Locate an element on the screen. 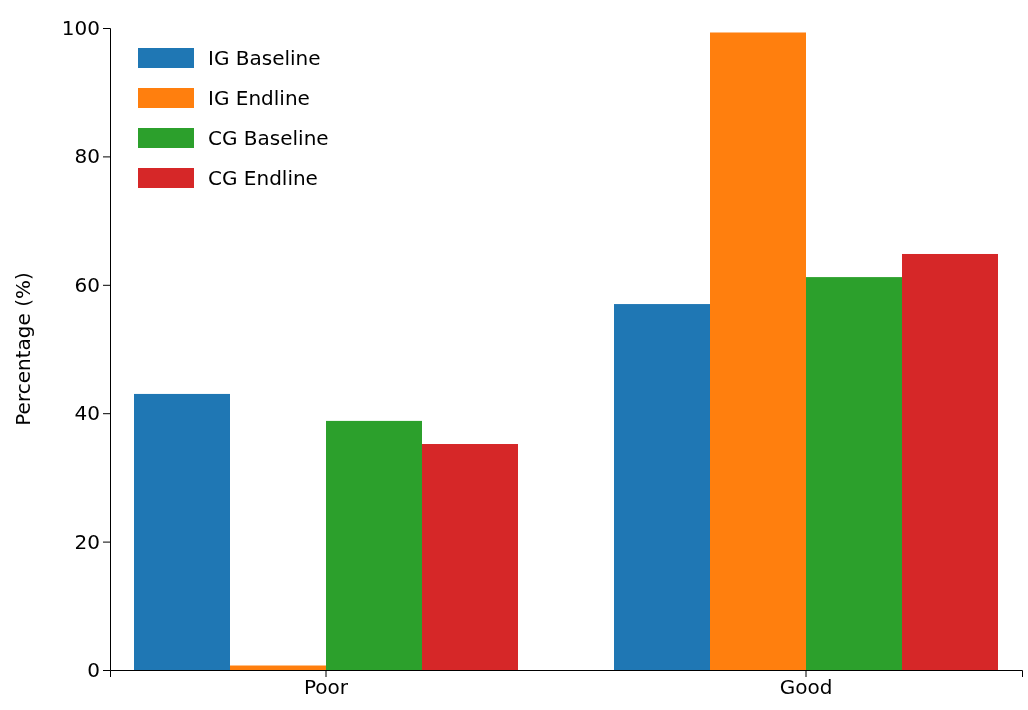 This screenshot has height=710, width=1028. y-tick-label: 20 is located at coordinates (87, 541).